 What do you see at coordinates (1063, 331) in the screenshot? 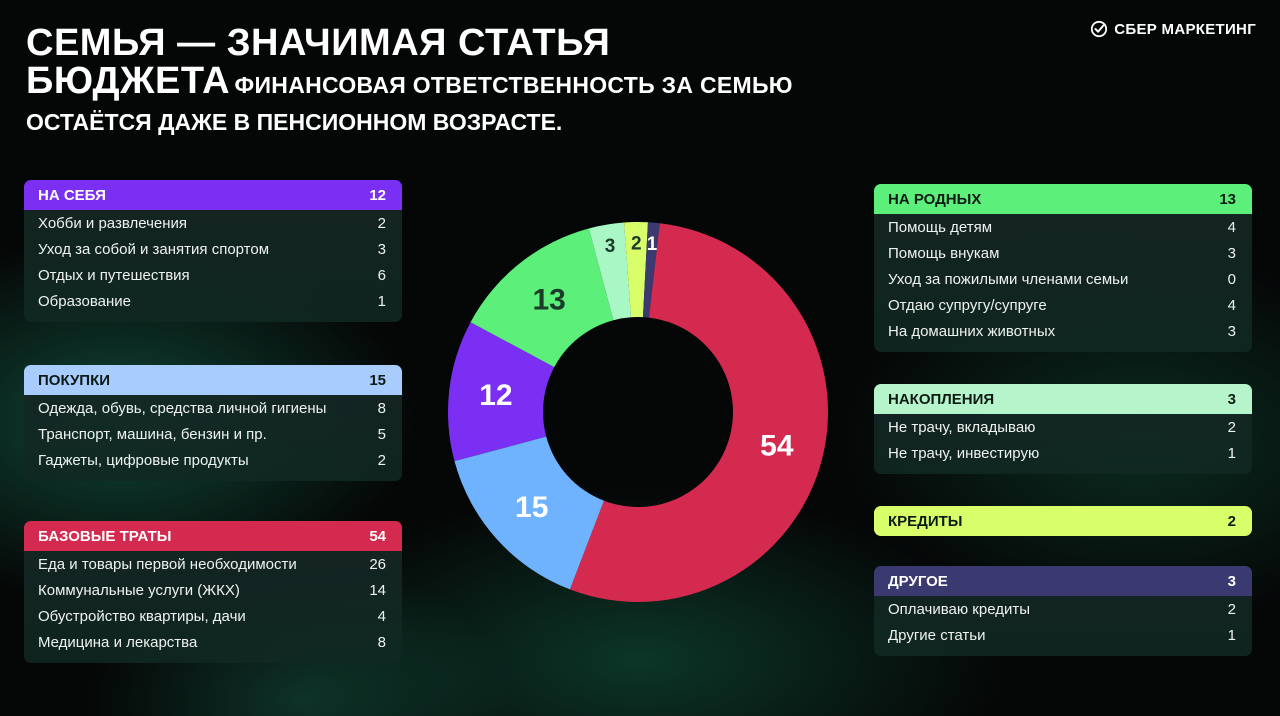
I see `list-item: На домашних животных 3` at bounding box center [1063, 331].